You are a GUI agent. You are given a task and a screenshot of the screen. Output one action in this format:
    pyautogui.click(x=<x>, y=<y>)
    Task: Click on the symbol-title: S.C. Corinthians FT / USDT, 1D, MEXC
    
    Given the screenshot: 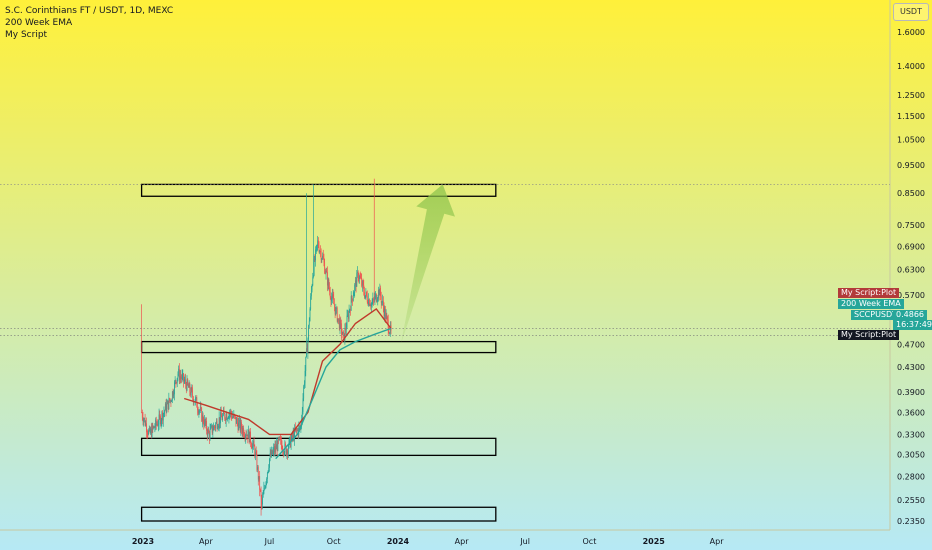 What is the action you would take?
    pyautogui.click(x=89, y=11)
    